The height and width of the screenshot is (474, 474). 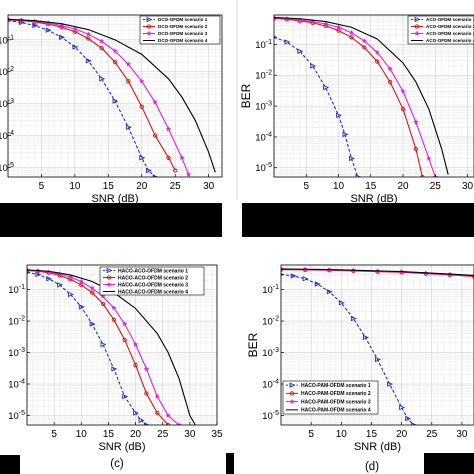 What do you see at coordinates (153, 278) in the screenshot?
I see `legend-label-2: HACO-ACO-OFDM scenario 2` at bounding box center [153, 278].